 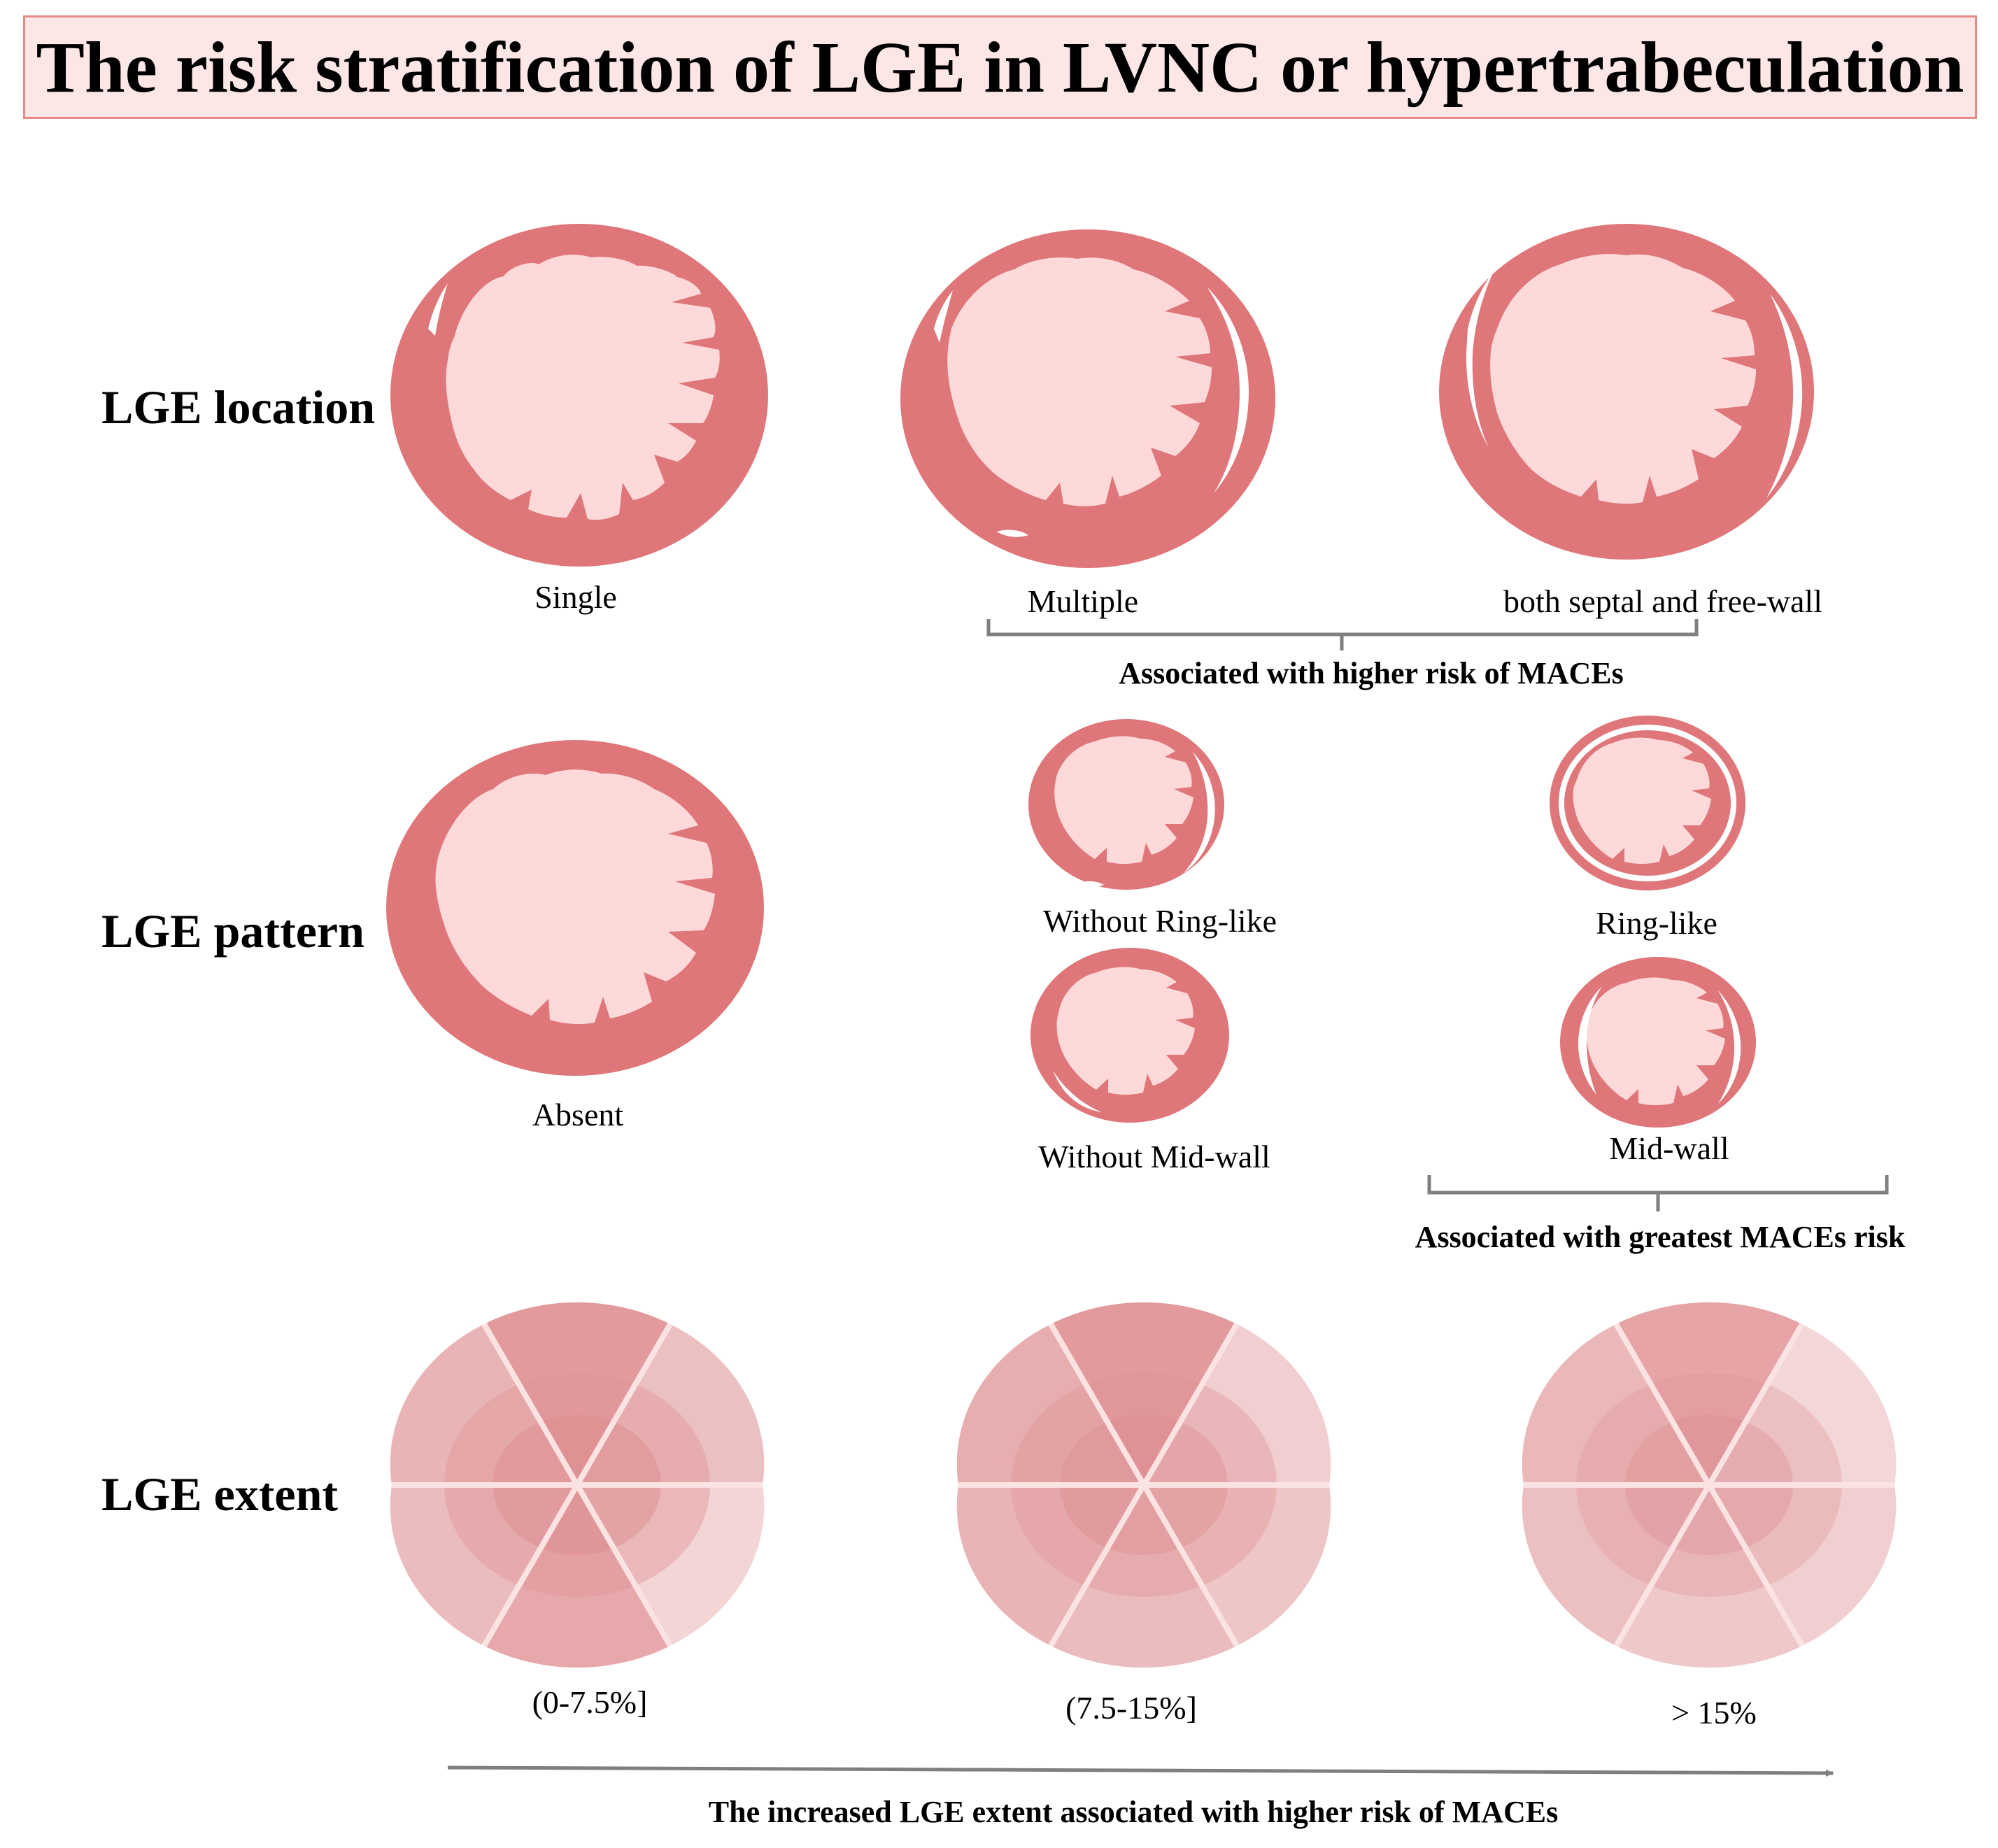 I want to click on row-label-pattern: LGE pattern, so click(x=232, y=931).